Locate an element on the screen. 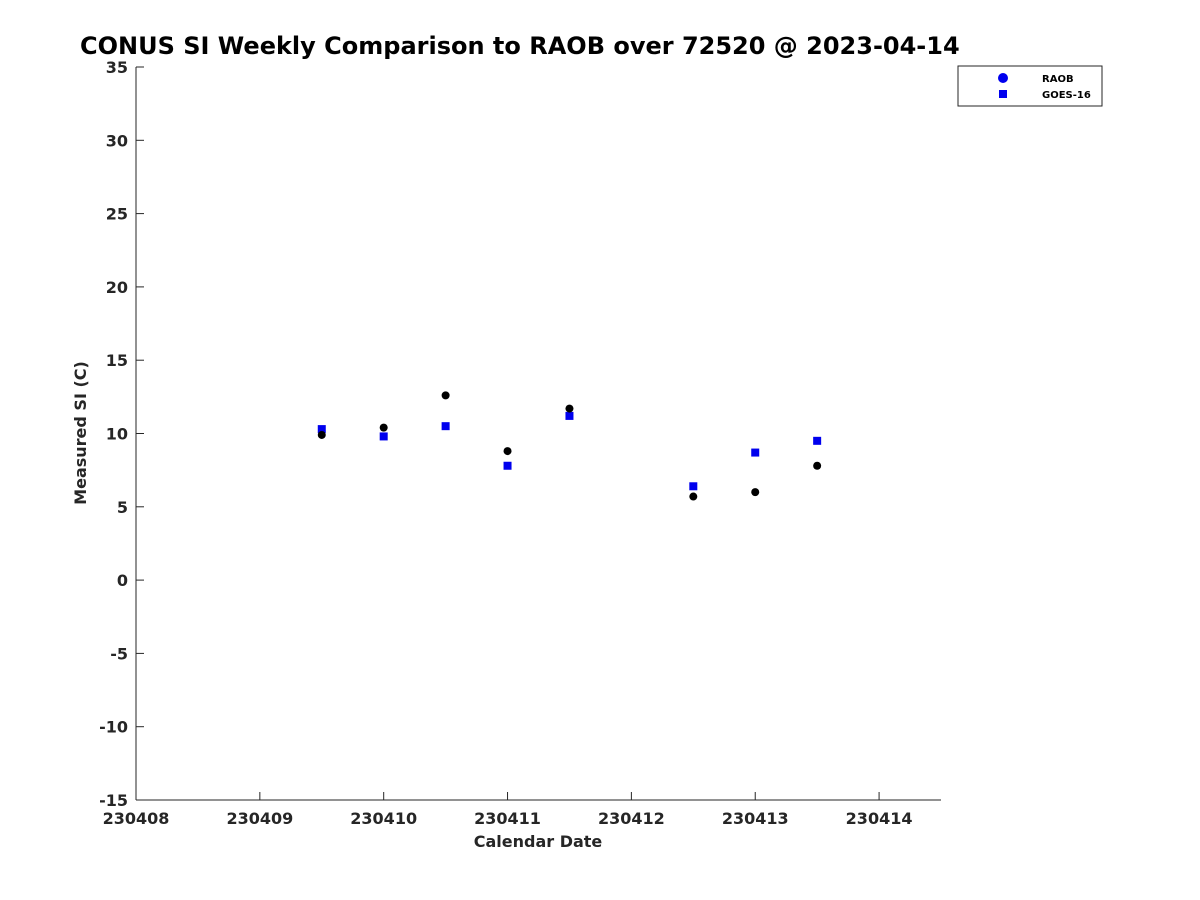  y-tick-label: 15 is located at coordinates (117, 360).